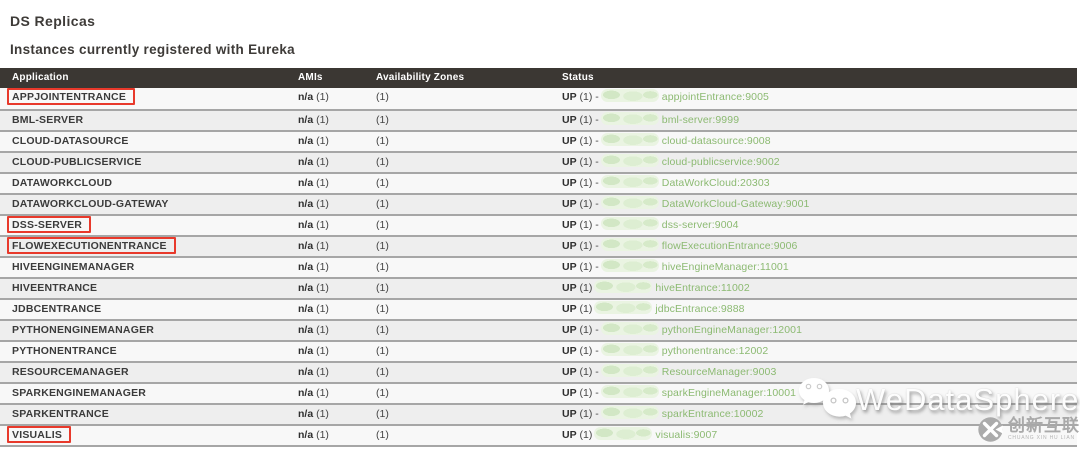 The width and height of the screenshot is (1080, 452). Describe the element at coordinates (715, 183) in the screenshot. I see `instance-link: DataWorkCloud:20303` at that location.